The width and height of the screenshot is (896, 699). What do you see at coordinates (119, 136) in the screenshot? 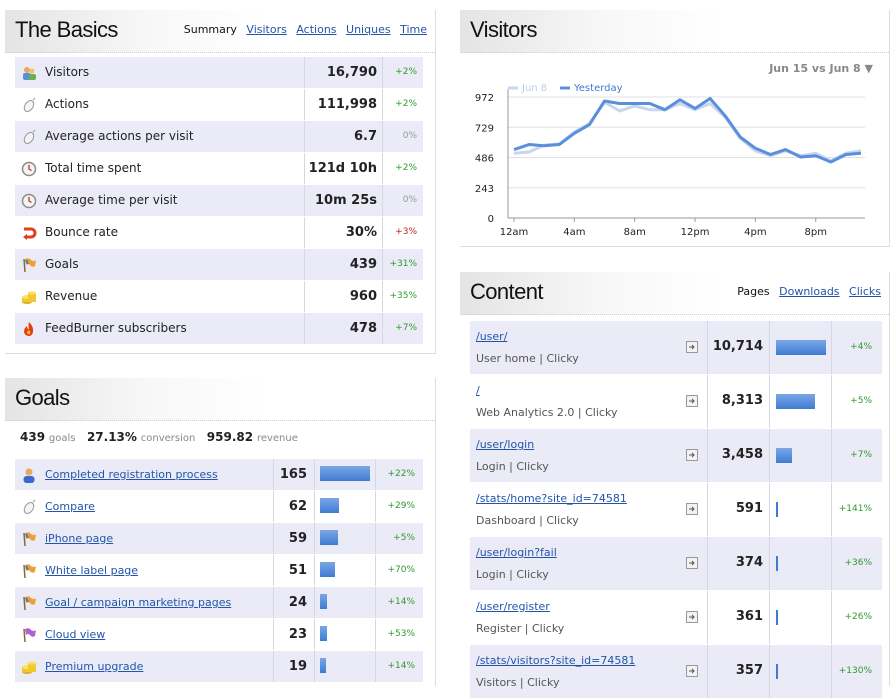
I see `metric-label: Average actions per visit` at bounding box center [119, 136].